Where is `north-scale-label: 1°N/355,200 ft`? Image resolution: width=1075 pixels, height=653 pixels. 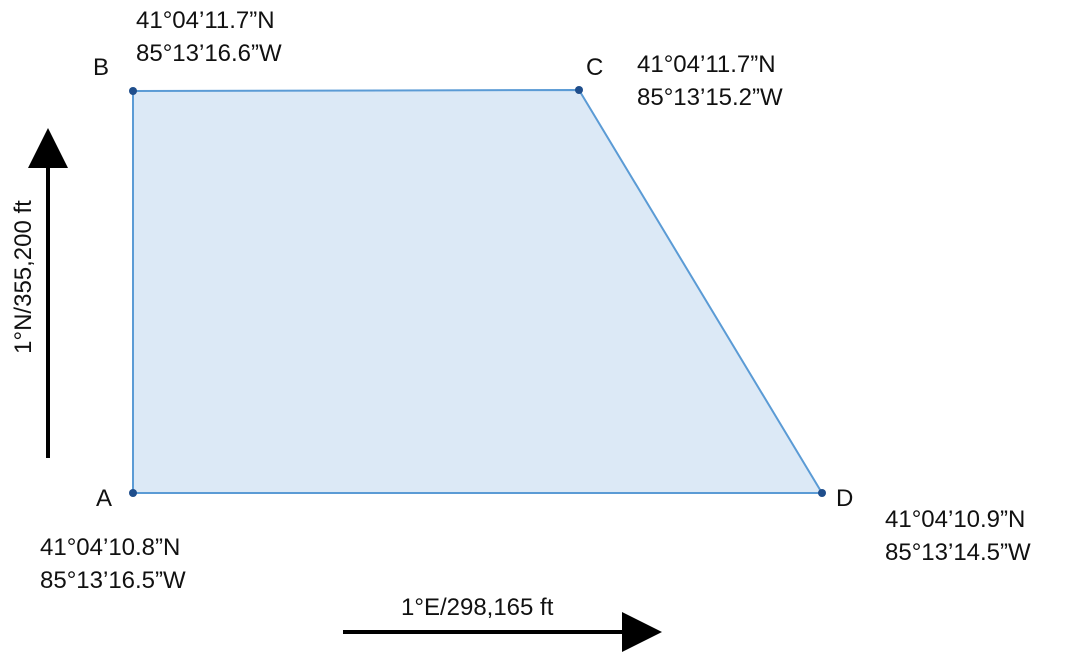 north-scale-label: 1°N/355,200 ft is located at coordinates (23, 277).